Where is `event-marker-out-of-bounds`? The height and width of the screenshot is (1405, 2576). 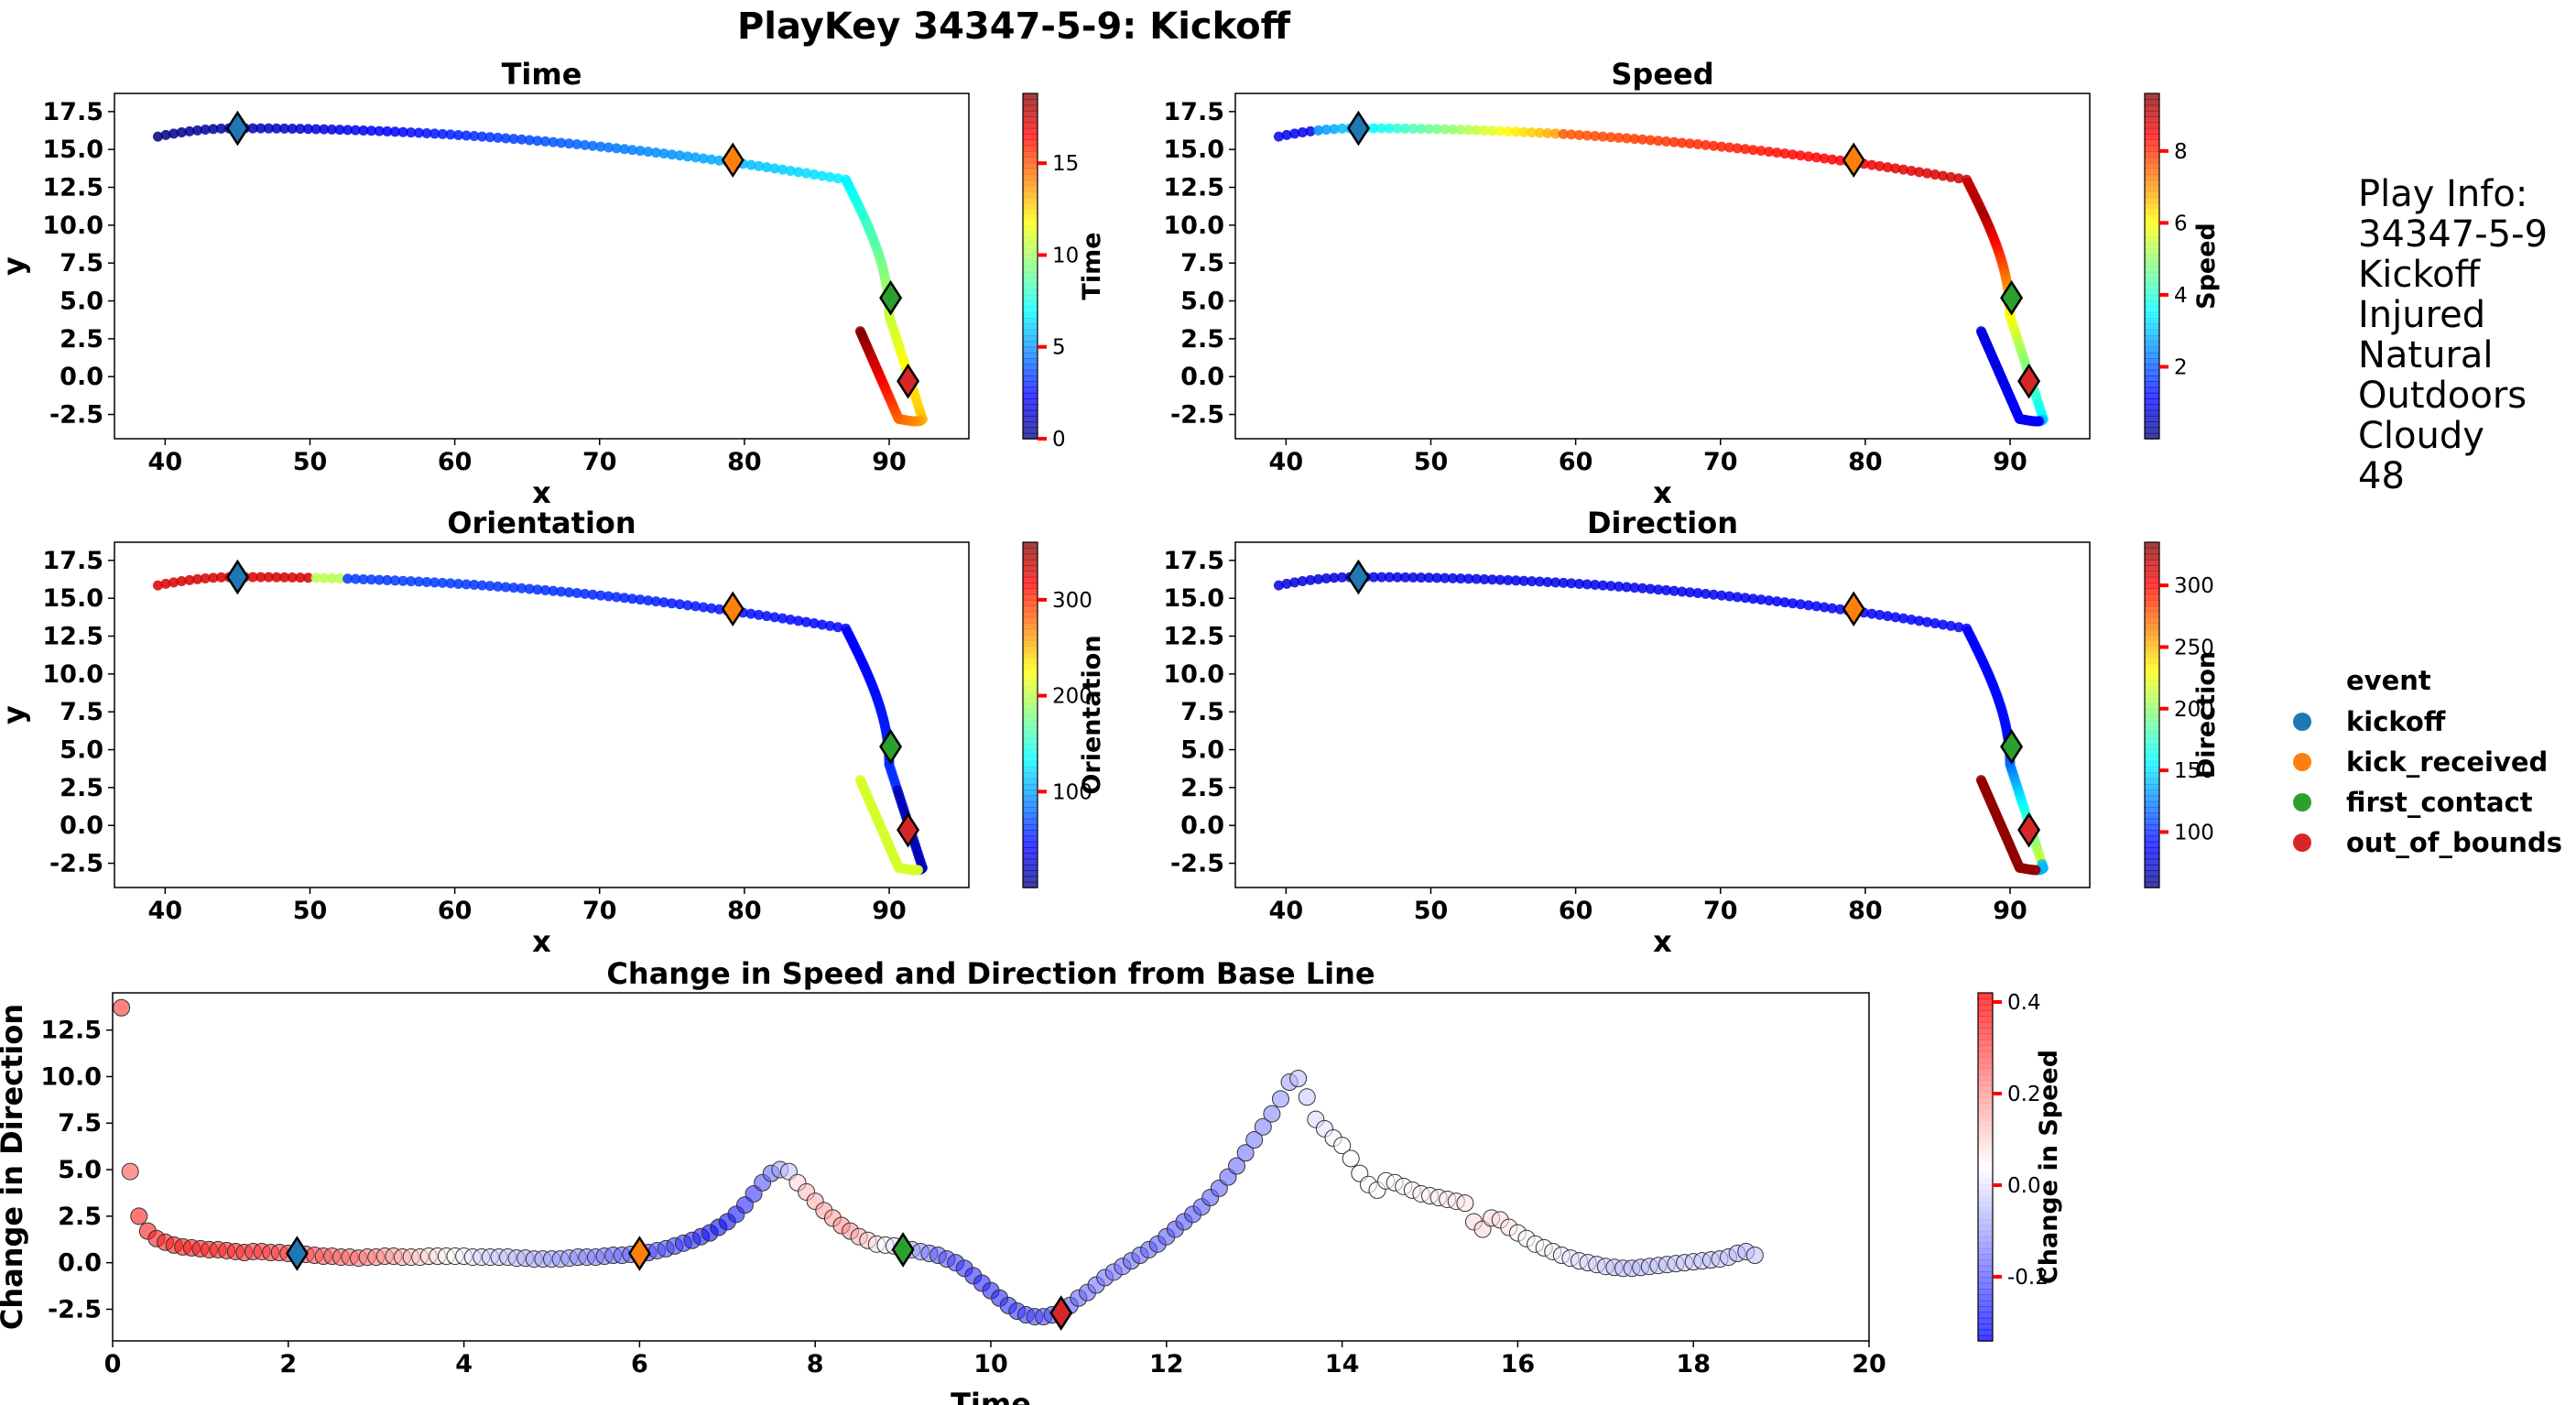
event-marker-out-of-bounds is located at coordinates (1061, 1313).